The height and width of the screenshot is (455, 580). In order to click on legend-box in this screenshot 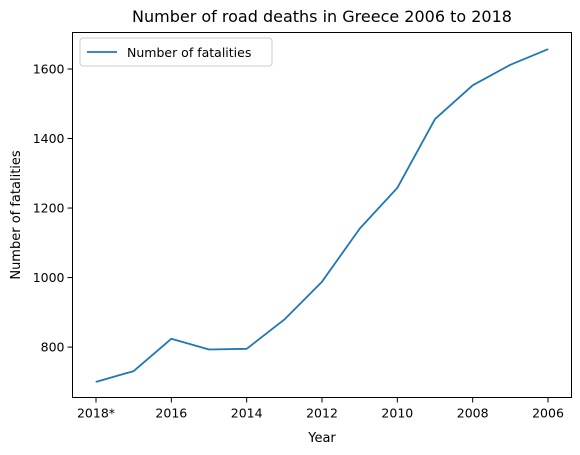, I will do `click(176, 52)`.